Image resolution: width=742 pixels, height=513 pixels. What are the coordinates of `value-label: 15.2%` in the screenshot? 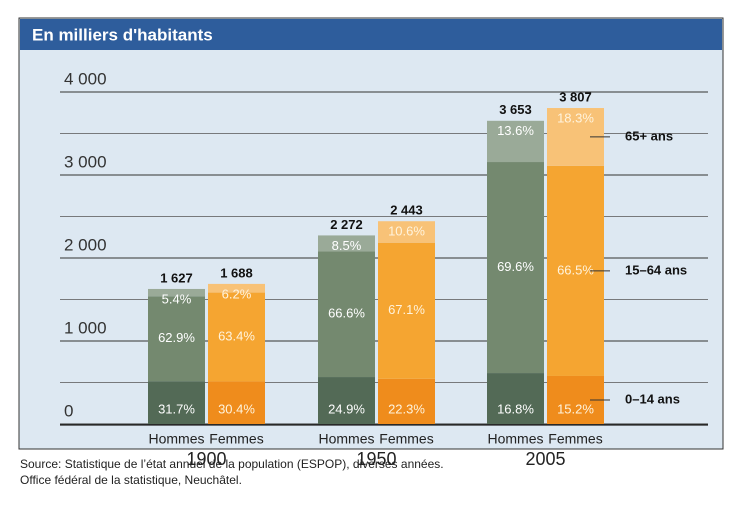 It's located at (575, 408).